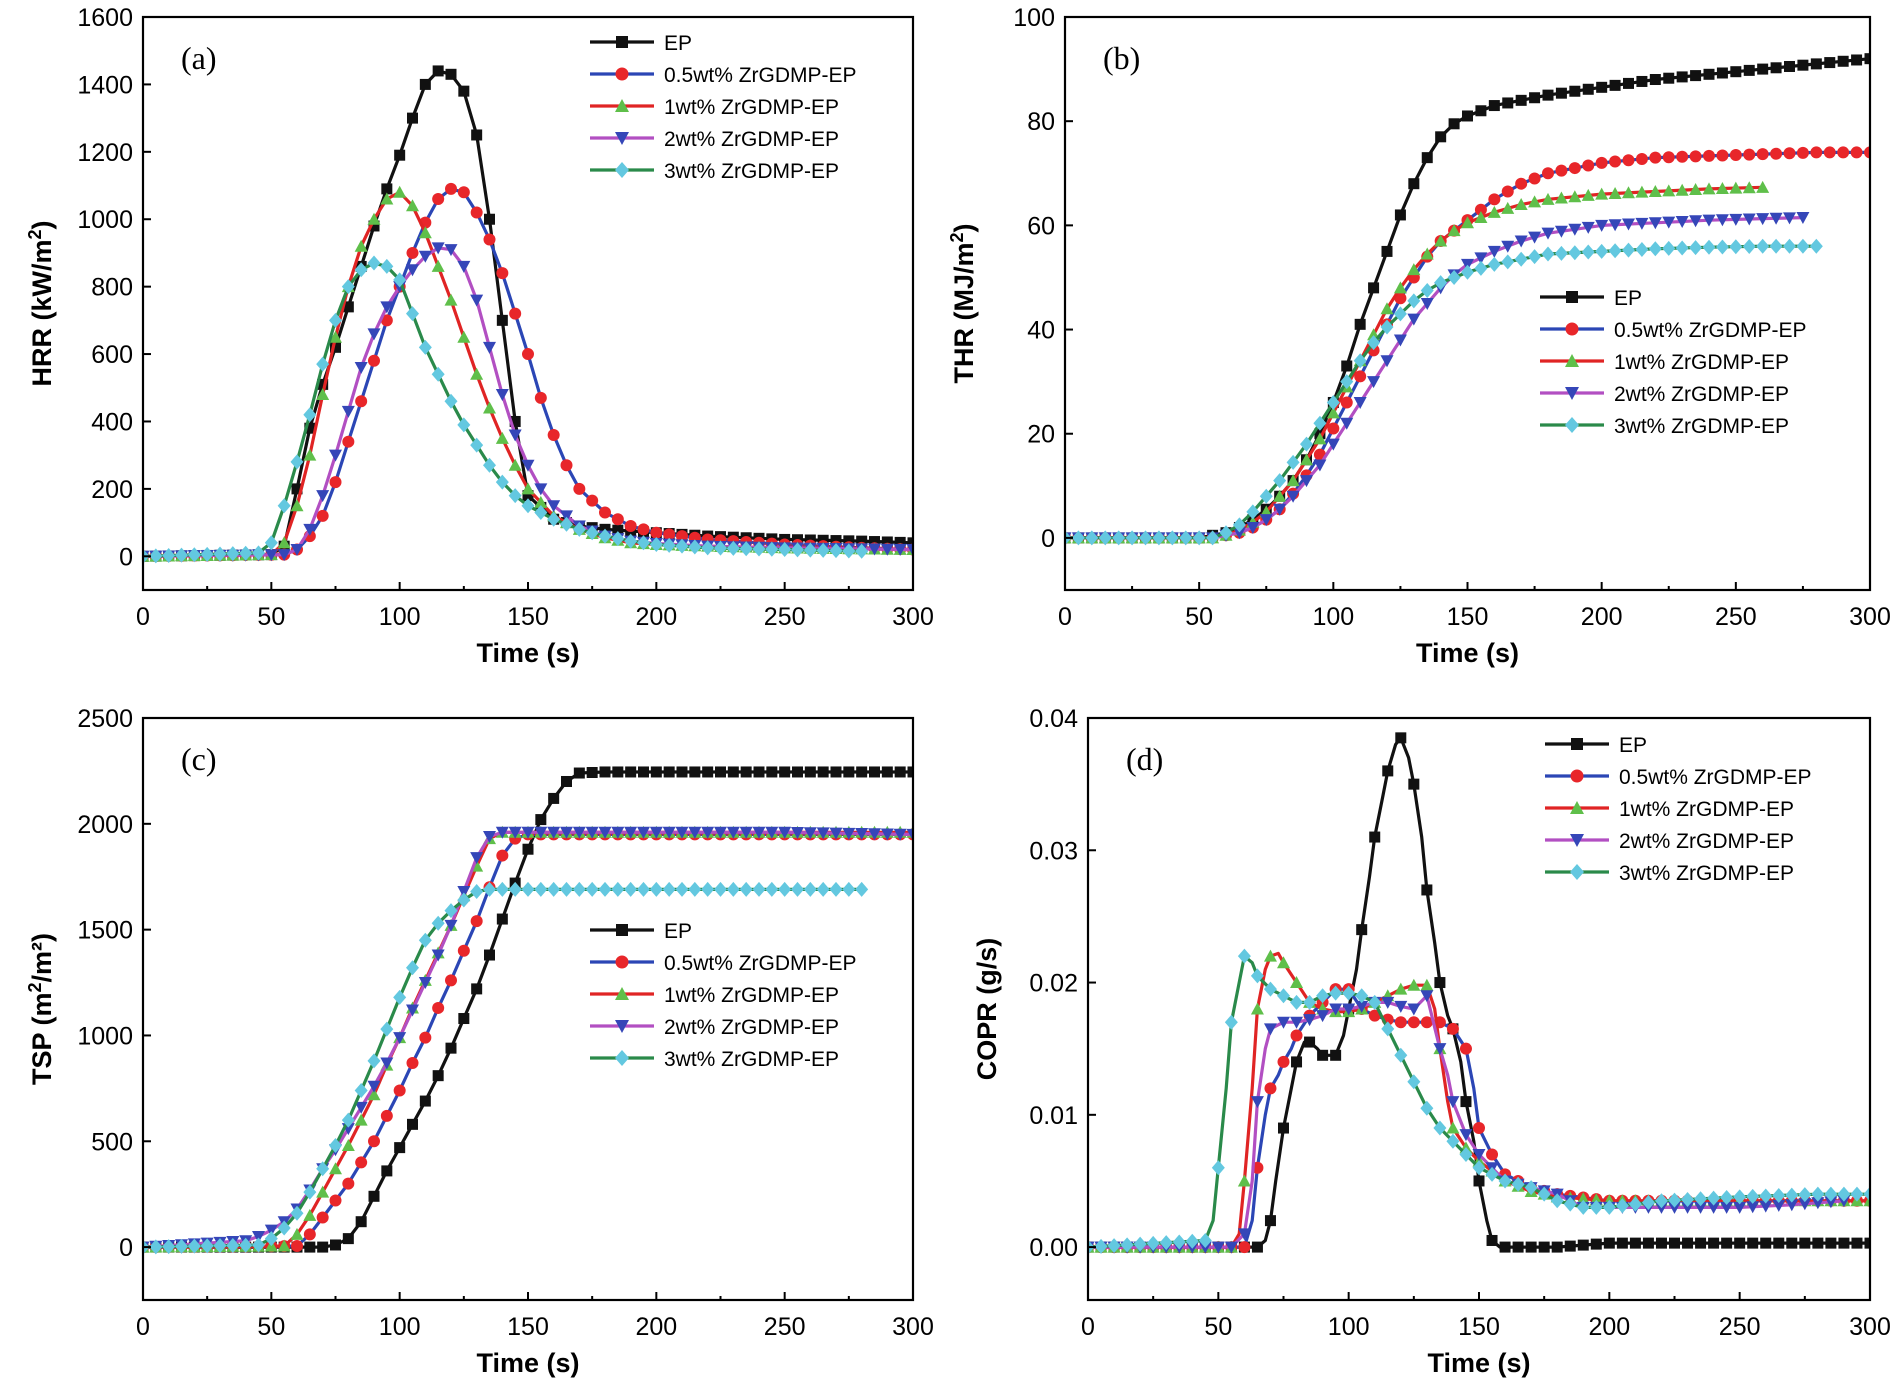  What do you see at coordinates (528, 617) in the screenshot?
I see `x-tick-label: 150` at bounding box center [528, 617].